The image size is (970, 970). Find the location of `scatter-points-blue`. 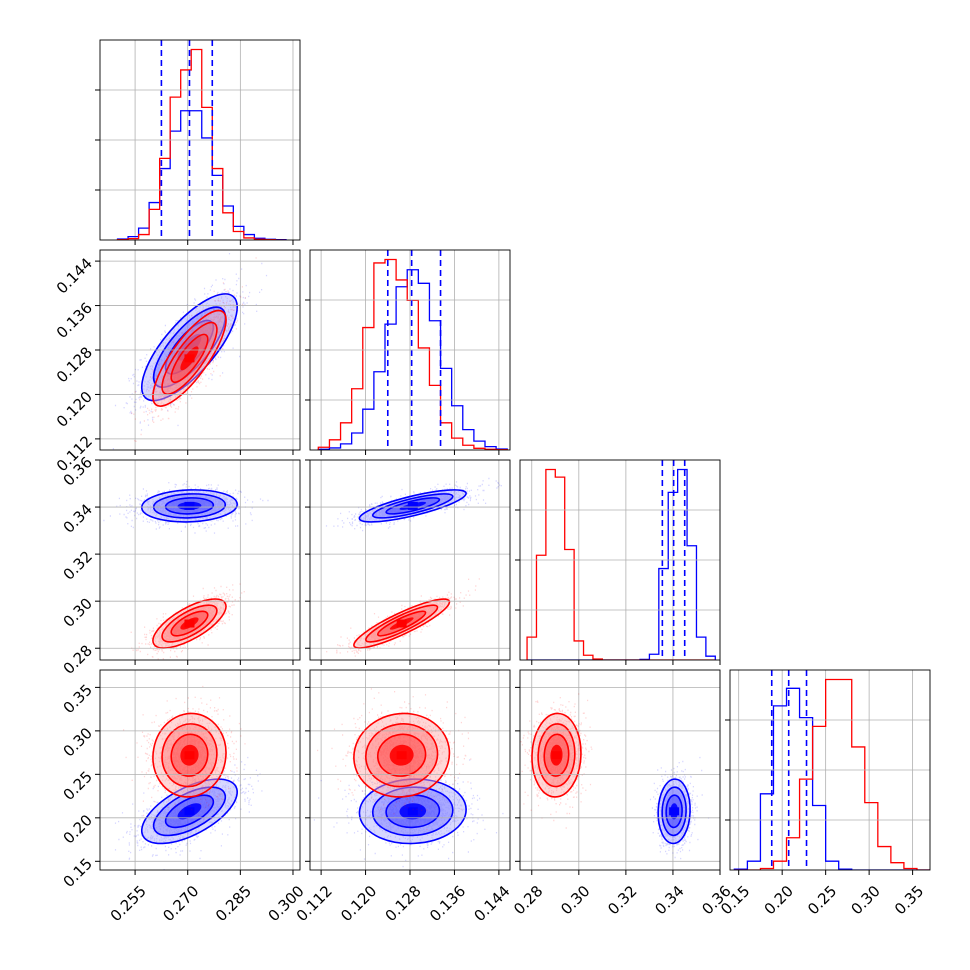

scatter-points-blue is located at coordinates (408, 812).